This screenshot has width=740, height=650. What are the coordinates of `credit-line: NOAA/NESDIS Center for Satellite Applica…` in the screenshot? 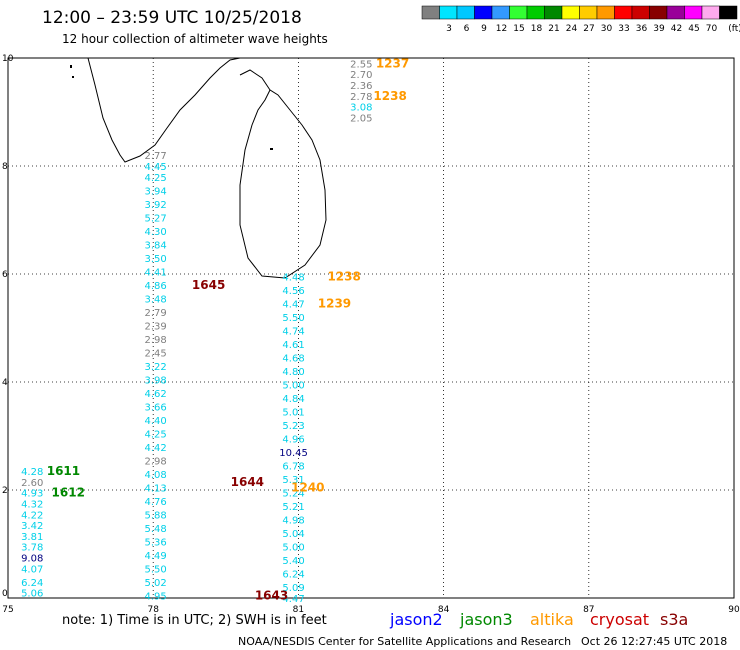 It's located at (405, 641).